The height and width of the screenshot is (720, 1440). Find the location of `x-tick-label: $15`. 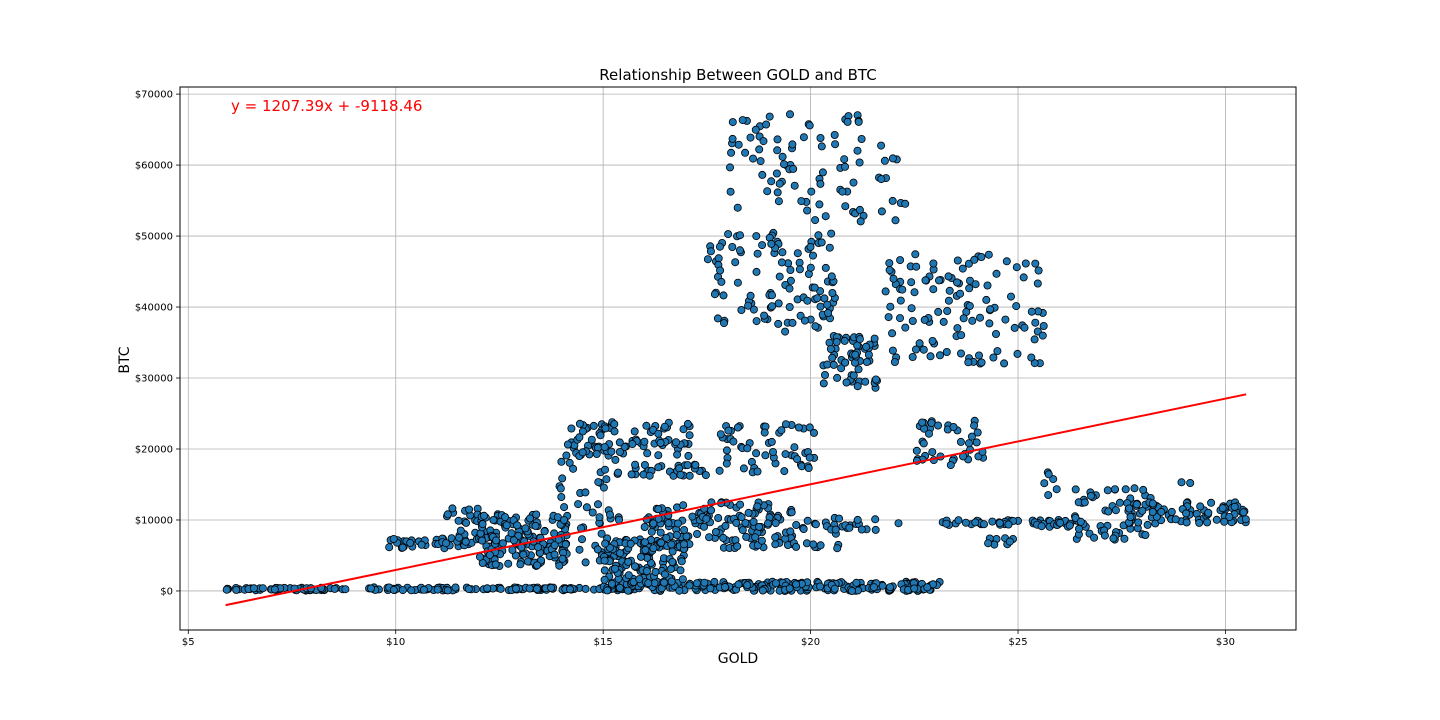

x-tick-label: $15 is located at coordinates (603, 642).